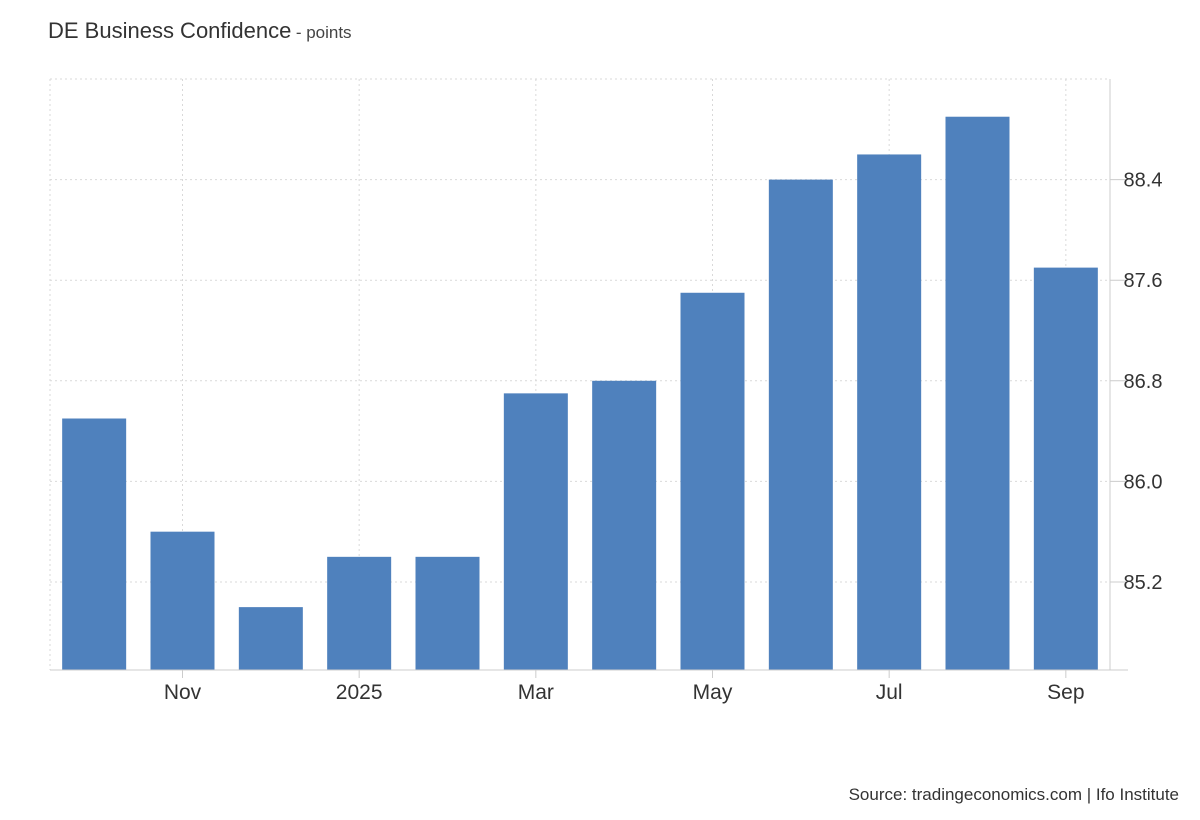  Describe the element at coordinates (1143, 281) in the screenshot. I see `y-tick-label: 87.6` at that location.